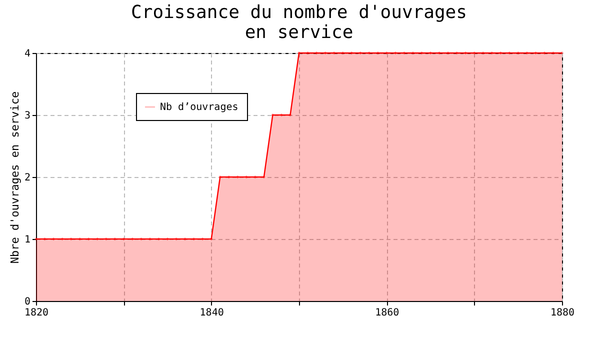 The width and height of the screenshot is (600, 350). What do you see at coordinates (562, 313) in the screenshot?
I see `x-tick-label: 1880` at bounding box center [562, 313].